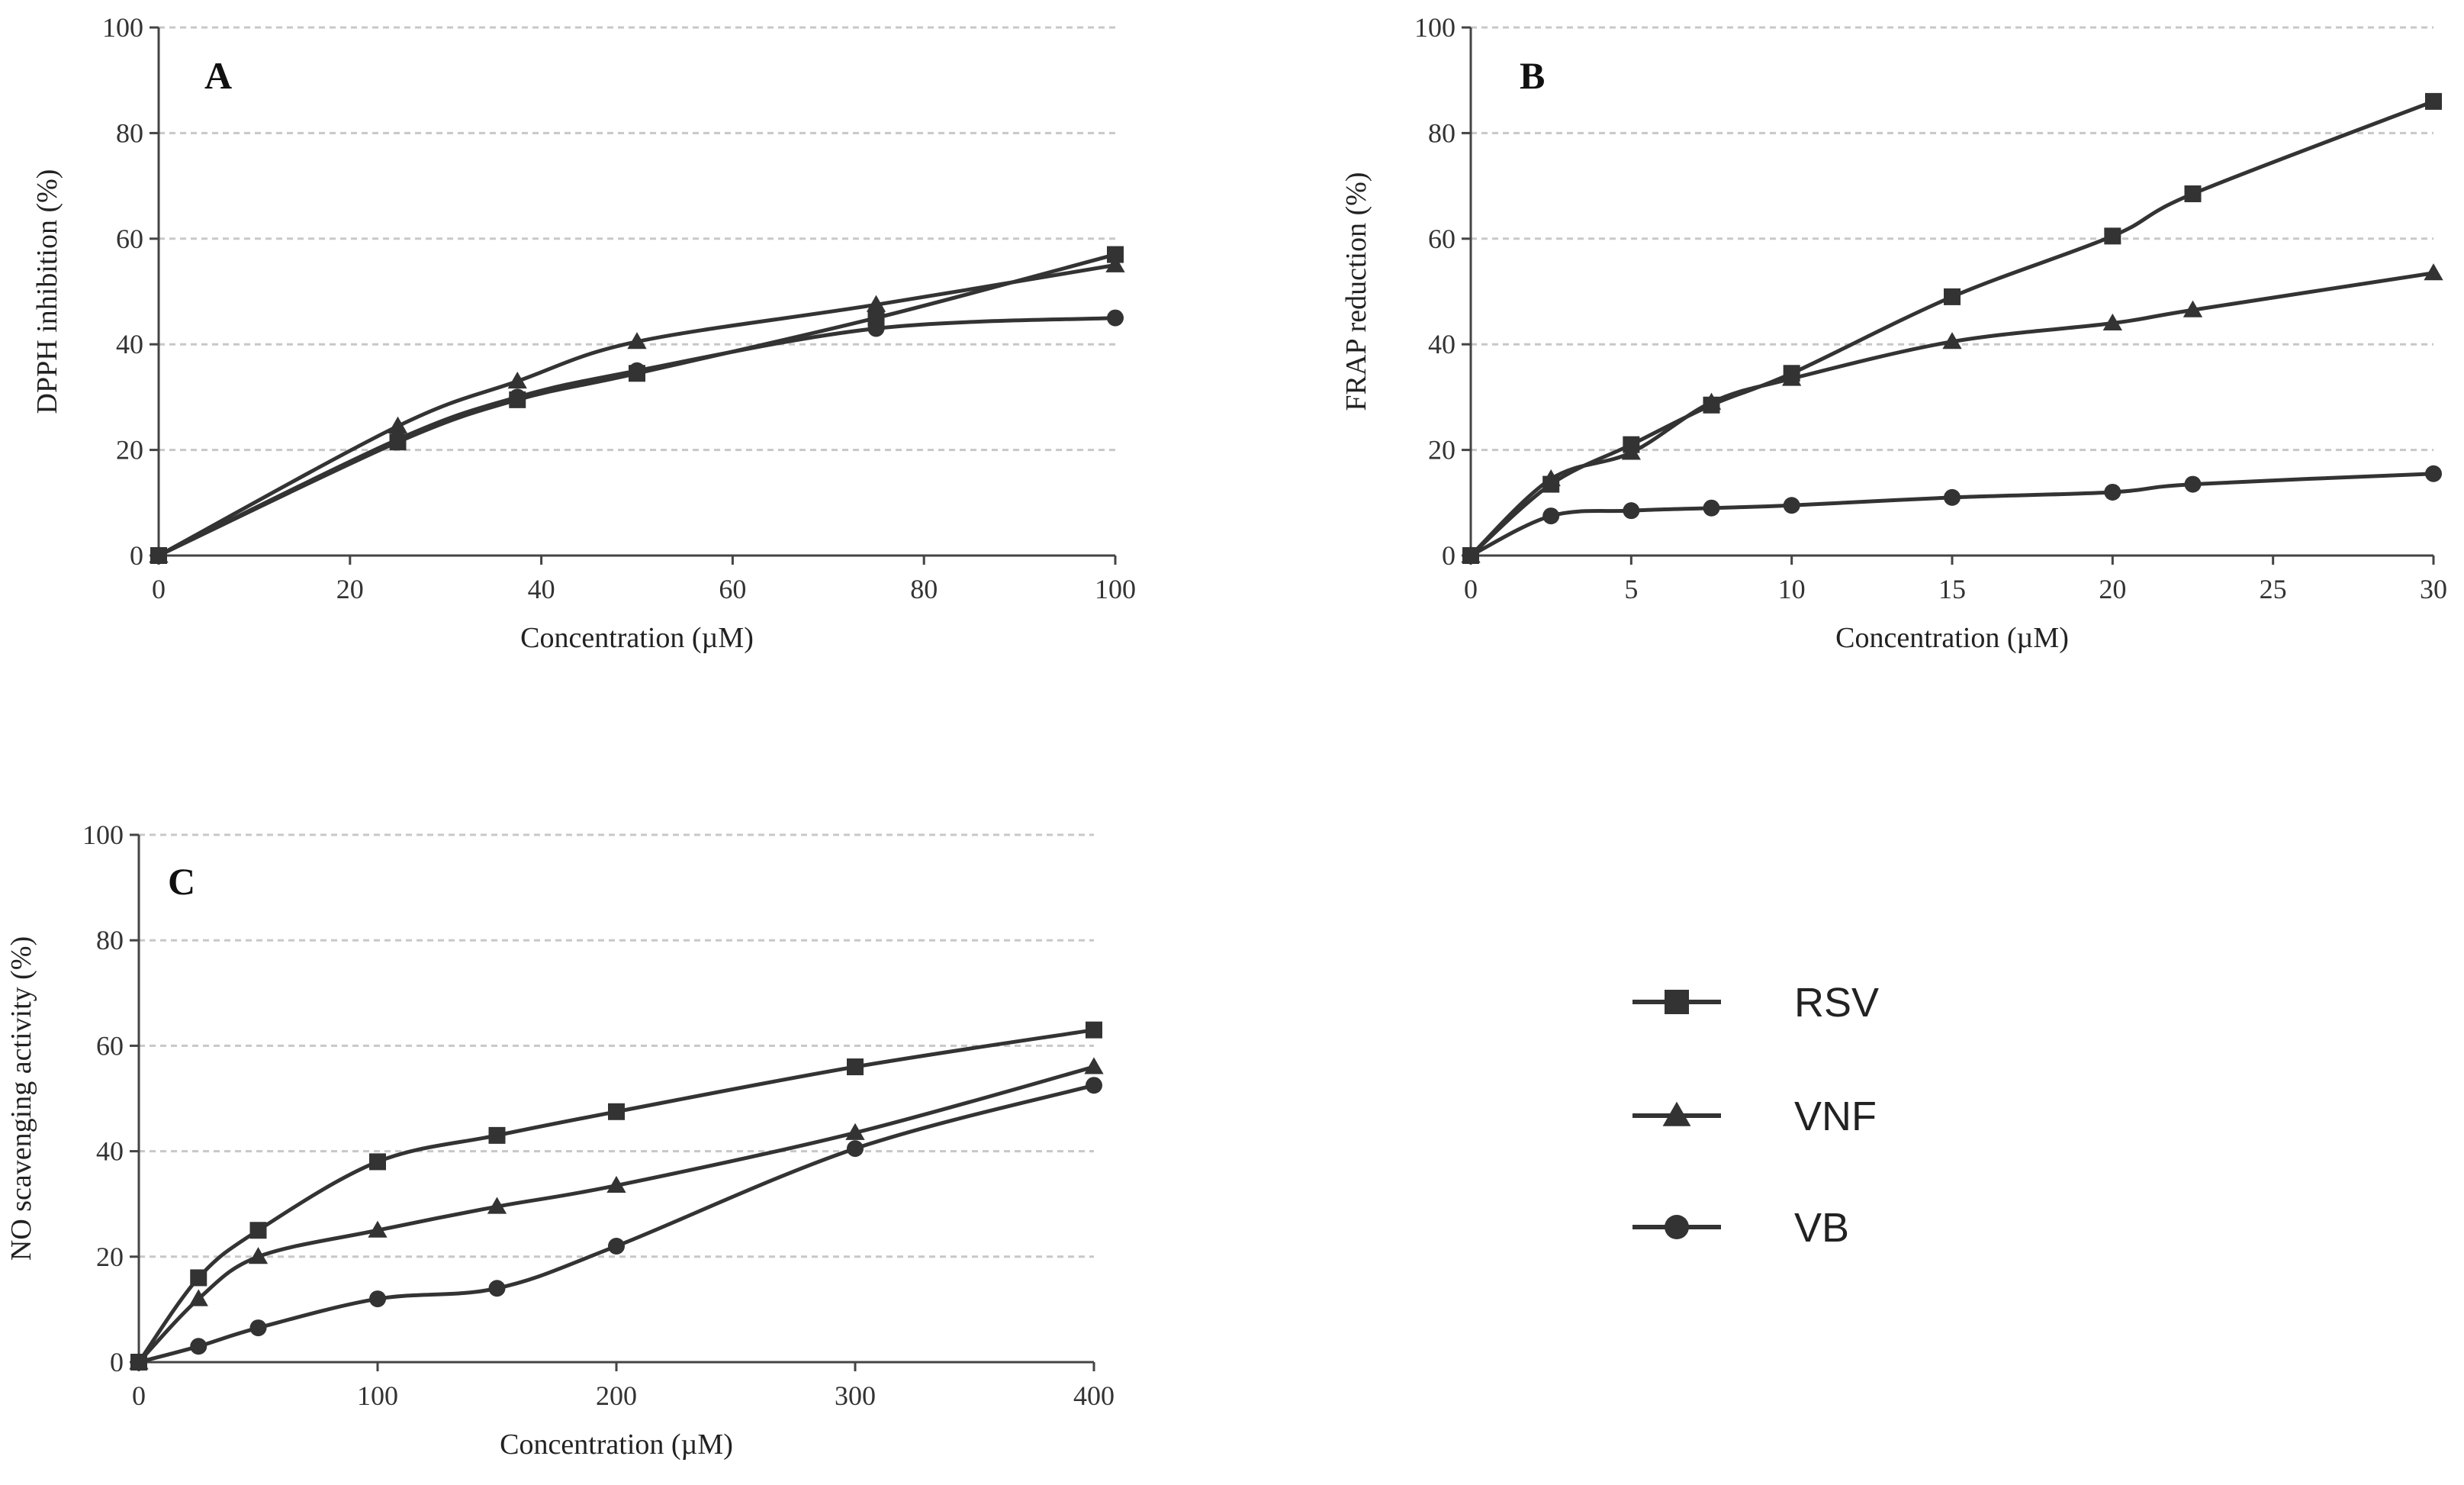 Image resolution: width=2464 pixels, height=1485 pixels. I want to click on panel-b-y-tick-label: 100, so click(1435, 27).